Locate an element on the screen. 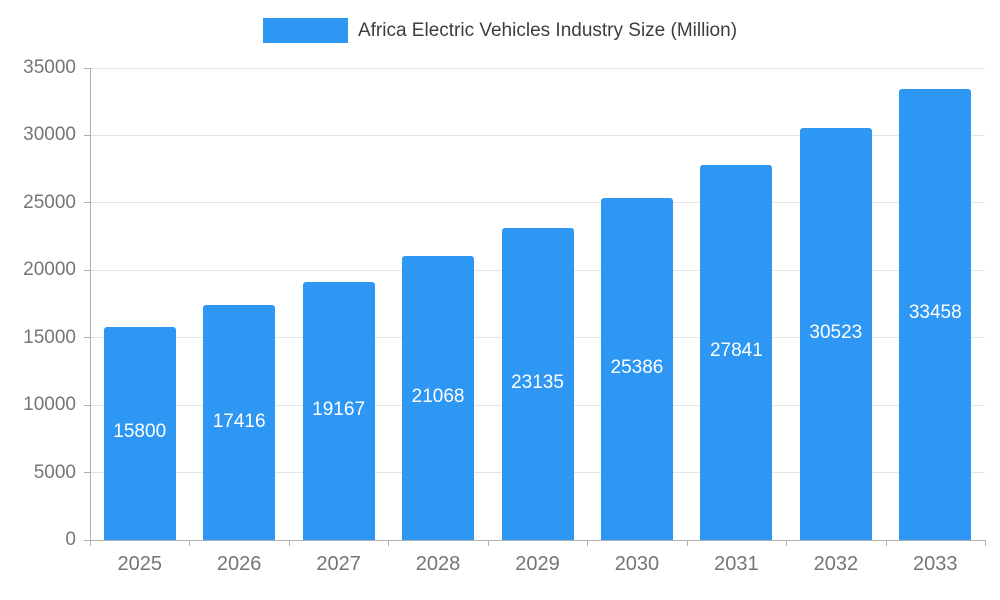  y-axis-label: 25000 is located at coordinates (49, 202).